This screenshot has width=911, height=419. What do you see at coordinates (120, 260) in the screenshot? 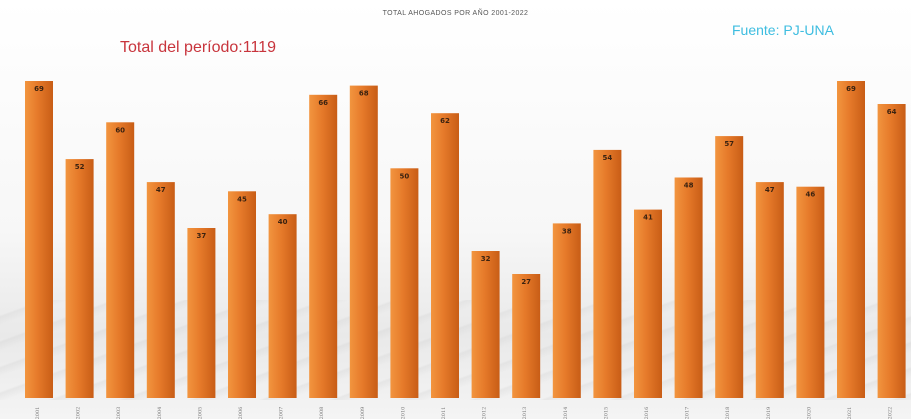
I see `bar-2003` at bounding box center [120, 260].